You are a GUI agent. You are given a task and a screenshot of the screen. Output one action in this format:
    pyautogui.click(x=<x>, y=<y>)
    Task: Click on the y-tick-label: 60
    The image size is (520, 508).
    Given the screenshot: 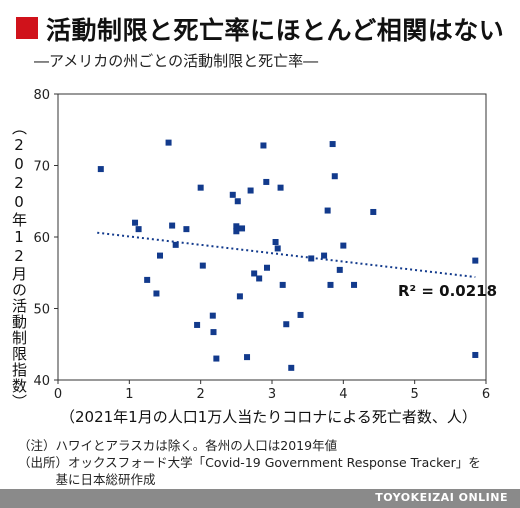 What is the action you would take?
    pyautogui.click(x=41, y=238)
    